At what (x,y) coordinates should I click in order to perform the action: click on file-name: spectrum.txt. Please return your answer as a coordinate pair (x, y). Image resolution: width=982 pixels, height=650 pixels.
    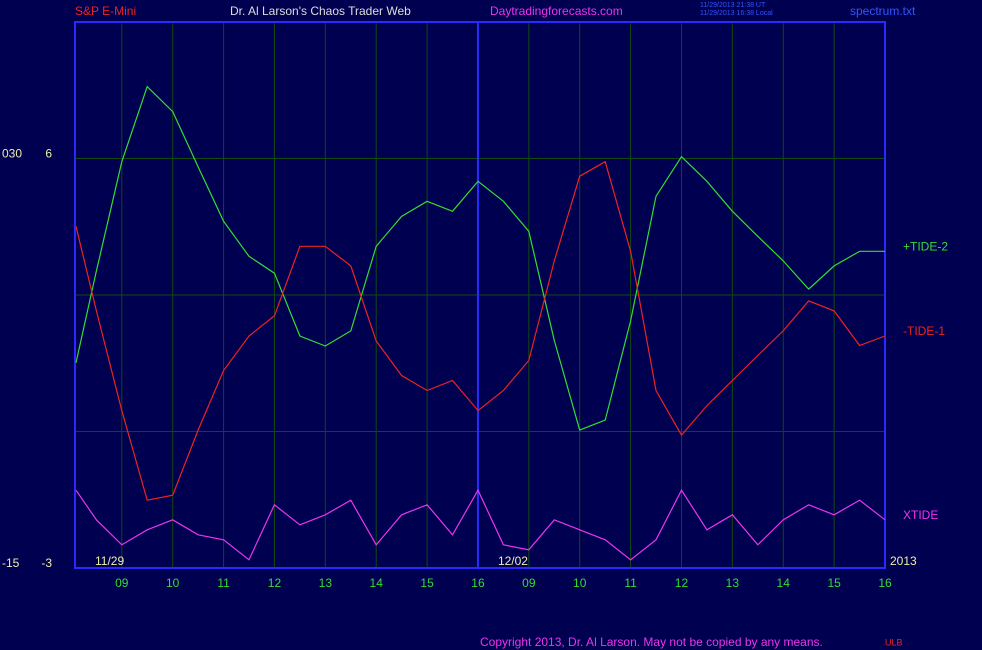
    Looking at the image, I should click on (883, 11).